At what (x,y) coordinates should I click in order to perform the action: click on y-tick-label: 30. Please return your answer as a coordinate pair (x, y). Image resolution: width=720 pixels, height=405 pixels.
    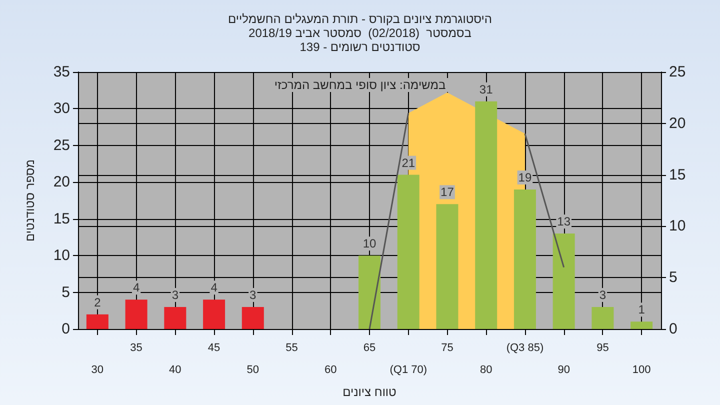
    Looking at the image, I should click on (61, 109).